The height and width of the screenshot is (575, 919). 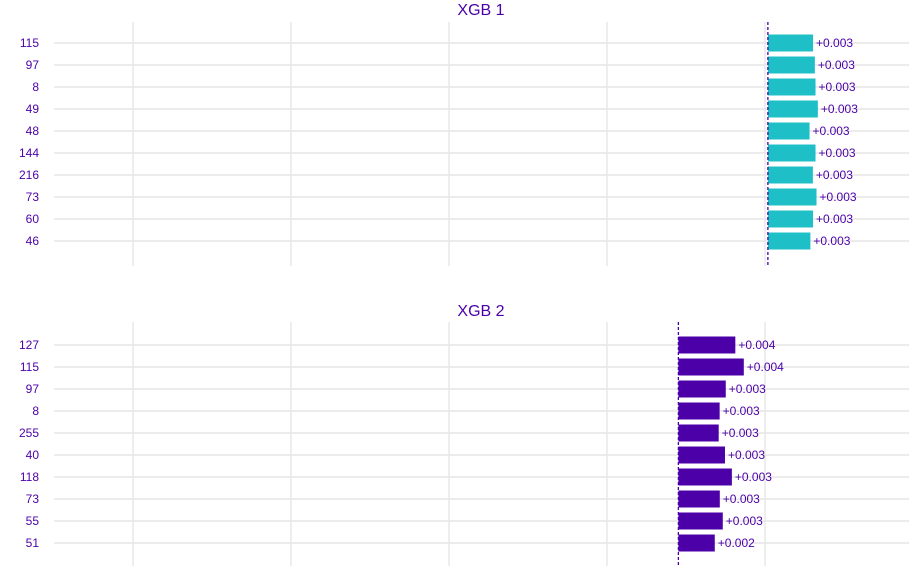 I want to click on bar-value-label: +0.002, so click(x=736, y=543).